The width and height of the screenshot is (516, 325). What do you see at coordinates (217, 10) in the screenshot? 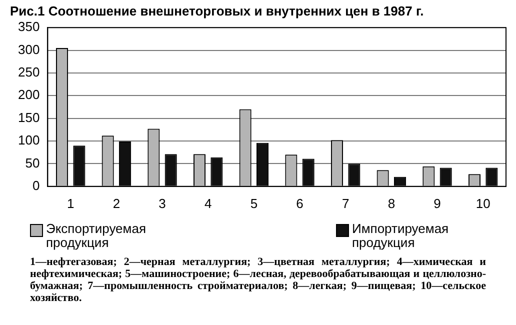
I see `chart-title: Рис.1 Соотношение внешнеторговых и внутренних цен в 1987 г.` at bounding box center [217, 10].